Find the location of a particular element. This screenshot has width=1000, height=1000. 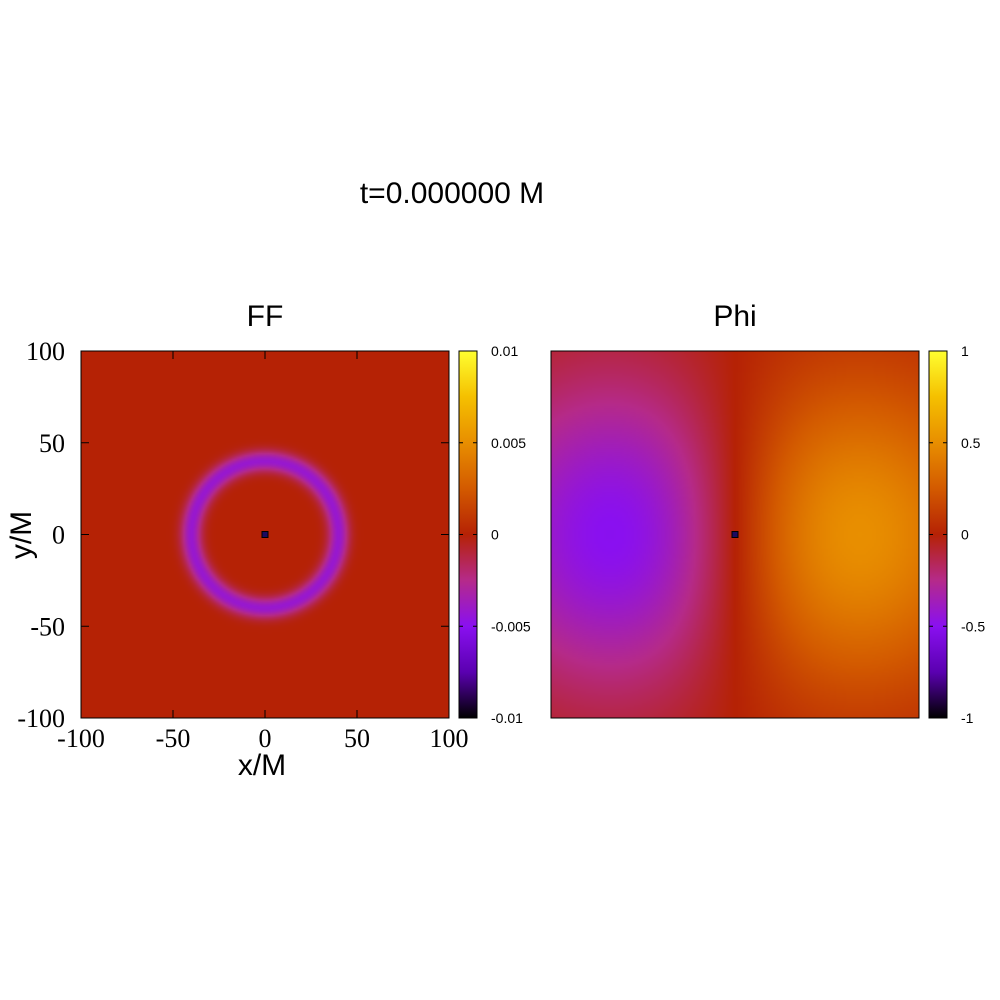

phi-plot-frame is located at coordinates (735, 534).